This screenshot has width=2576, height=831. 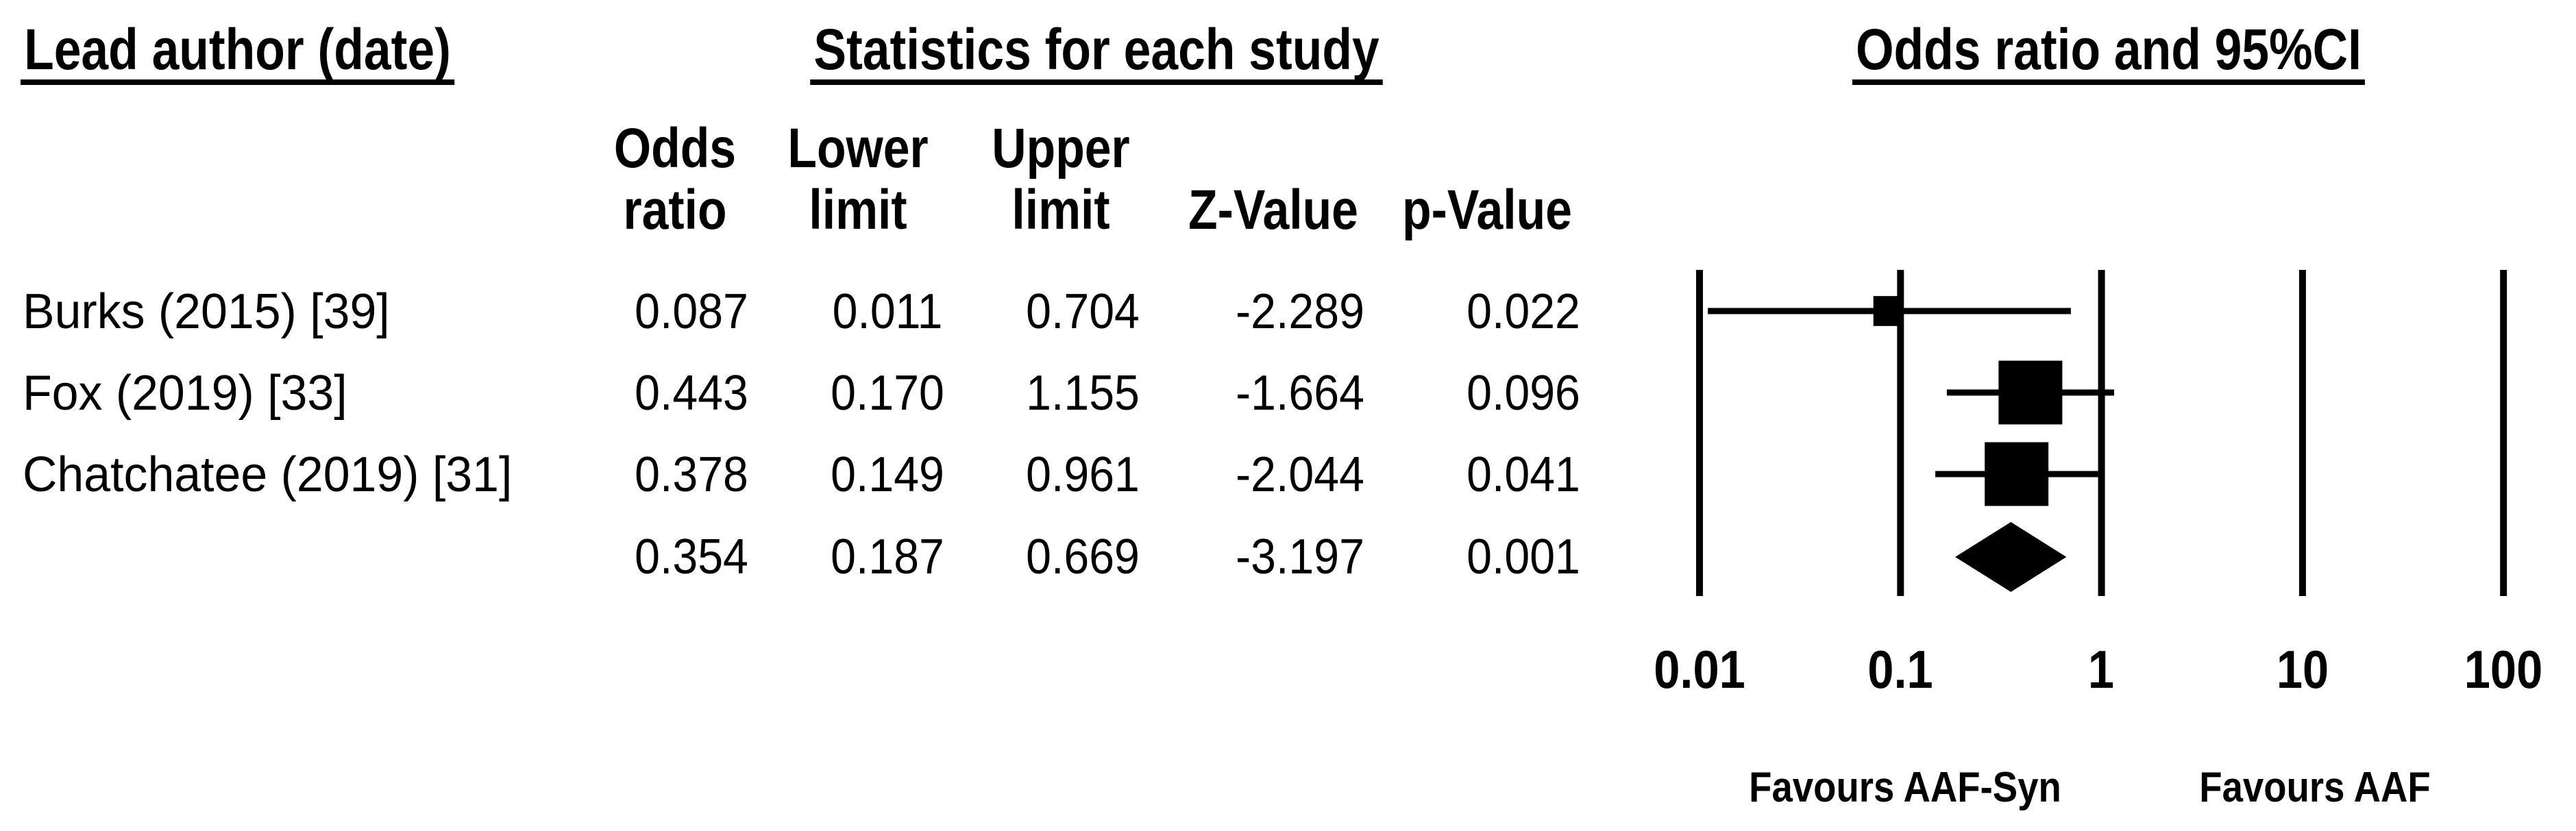 I want to click on p-value: 0.096, so click(x=1524, y=393).